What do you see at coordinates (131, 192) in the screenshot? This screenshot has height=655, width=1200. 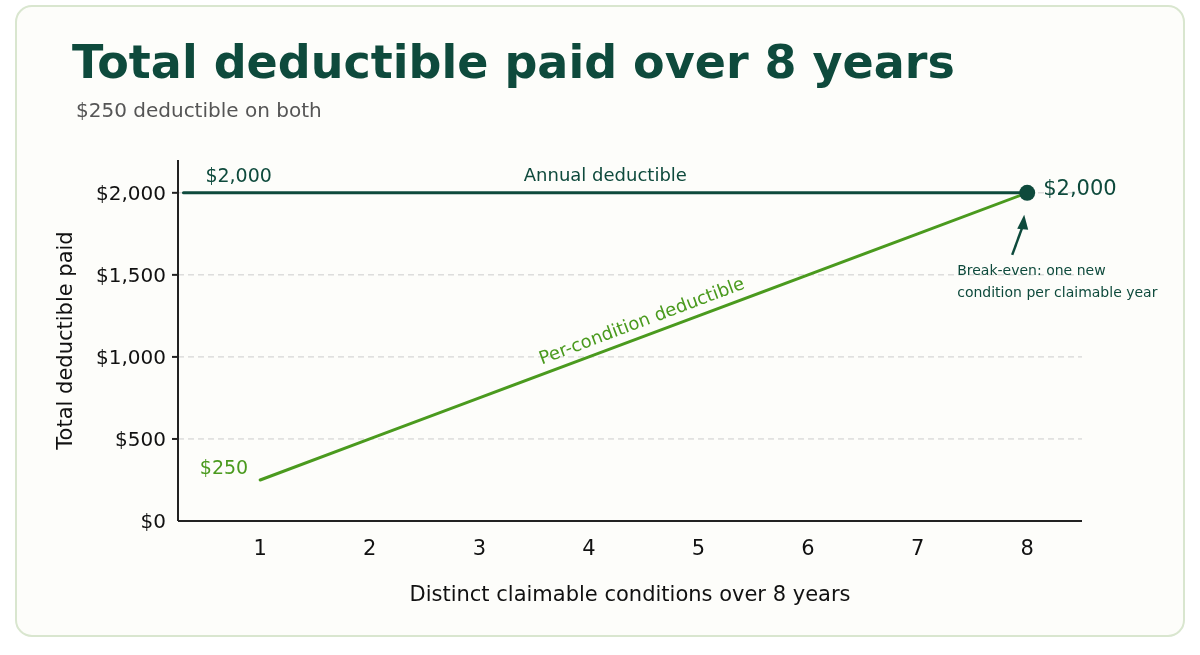 I see `y-tick-label: $2,000` at bounding box center [131, 192].